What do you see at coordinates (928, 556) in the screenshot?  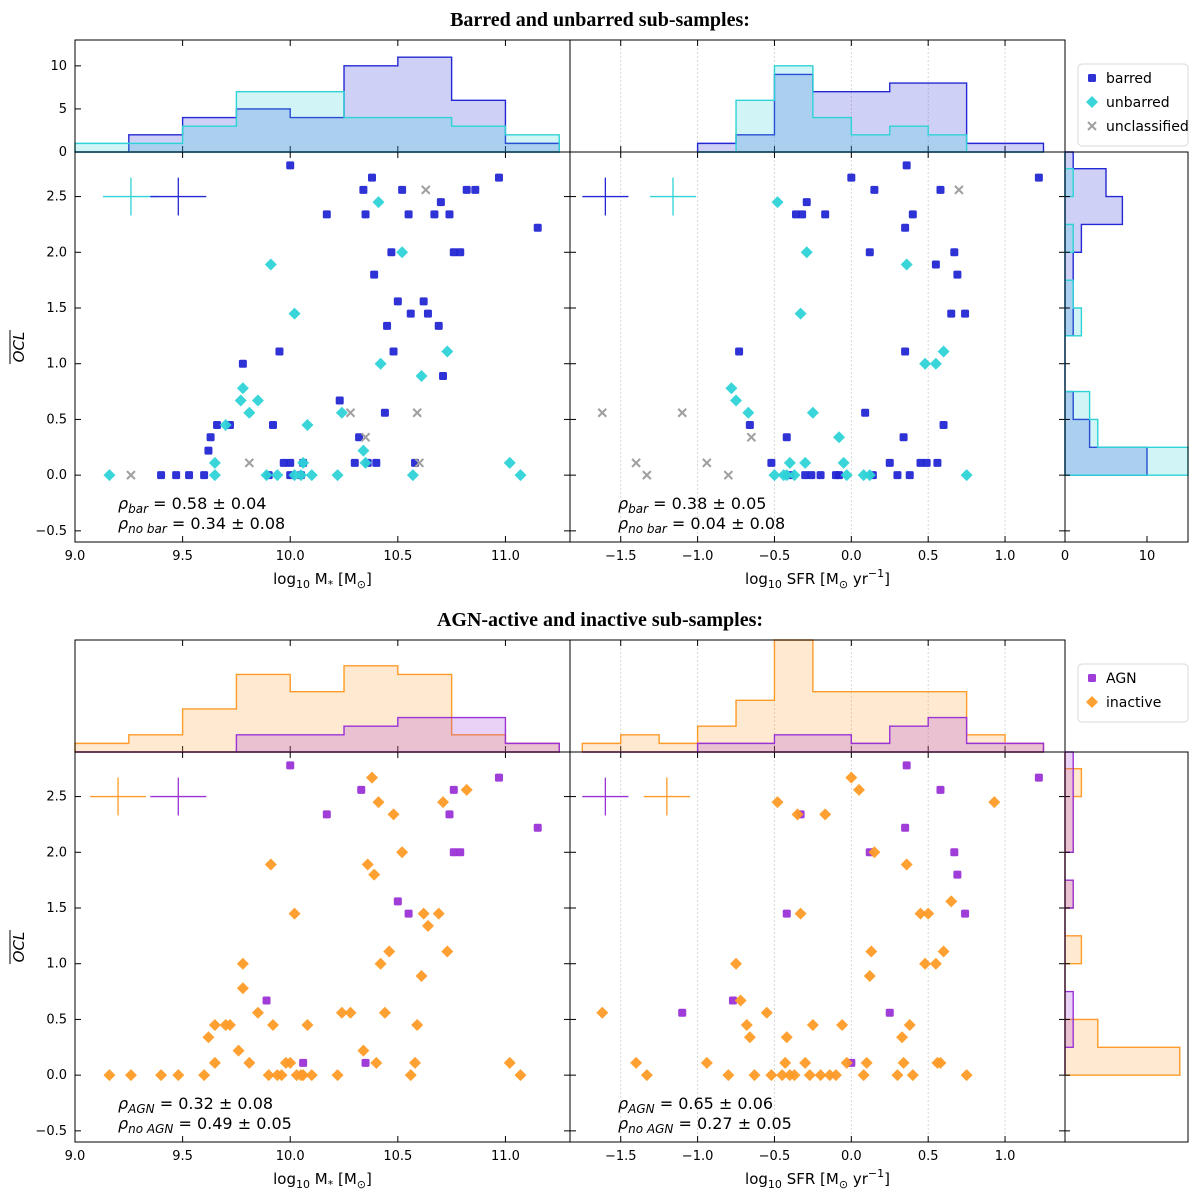 I see `x-tick-label: 0.5` at bounding box center [928, 556].